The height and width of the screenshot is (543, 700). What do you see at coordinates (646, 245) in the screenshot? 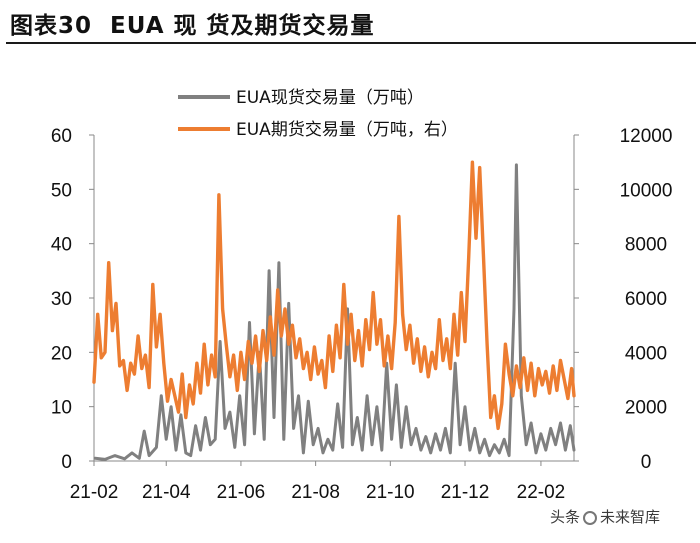
I see `y-right-tick-label: 8000` at bounding box center [646, 245].